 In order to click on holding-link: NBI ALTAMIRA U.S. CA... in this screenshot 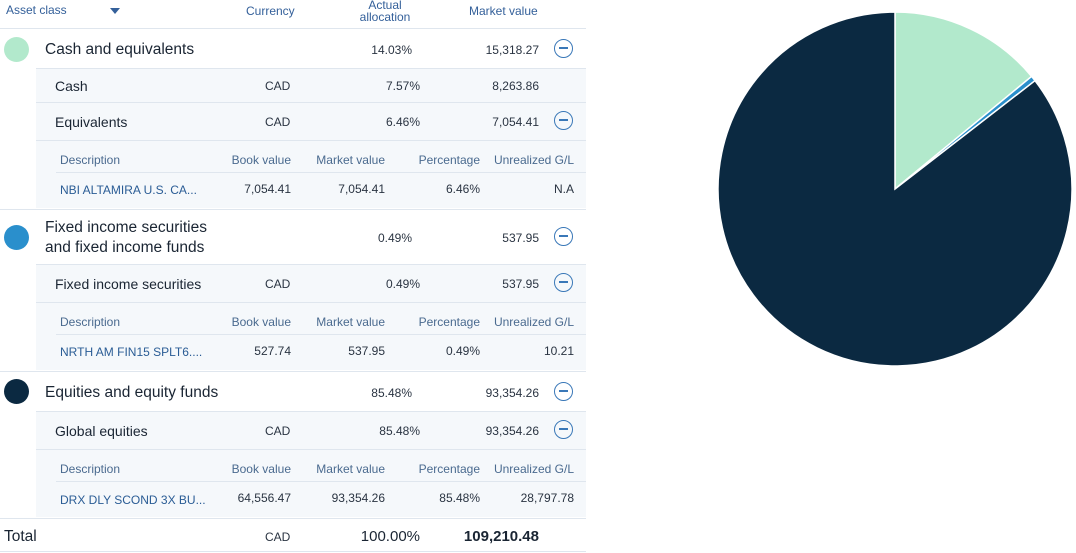, I will do `click(128, 190)`.